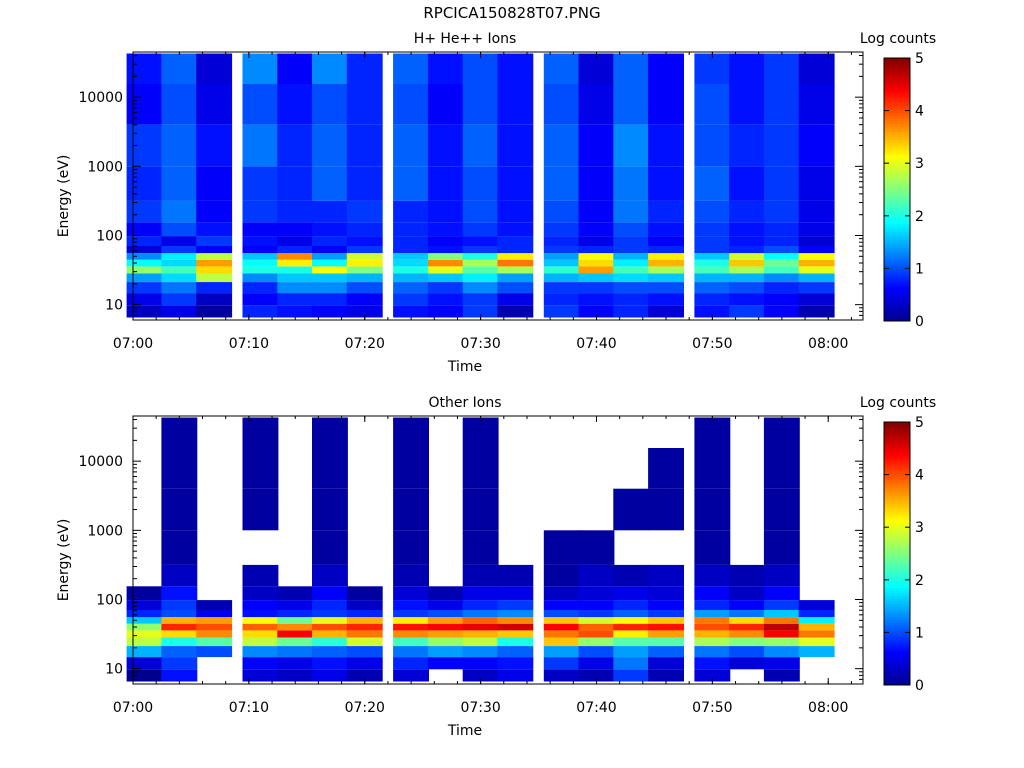  I want to click on y-tick-label: 10000, so click(100, 462).